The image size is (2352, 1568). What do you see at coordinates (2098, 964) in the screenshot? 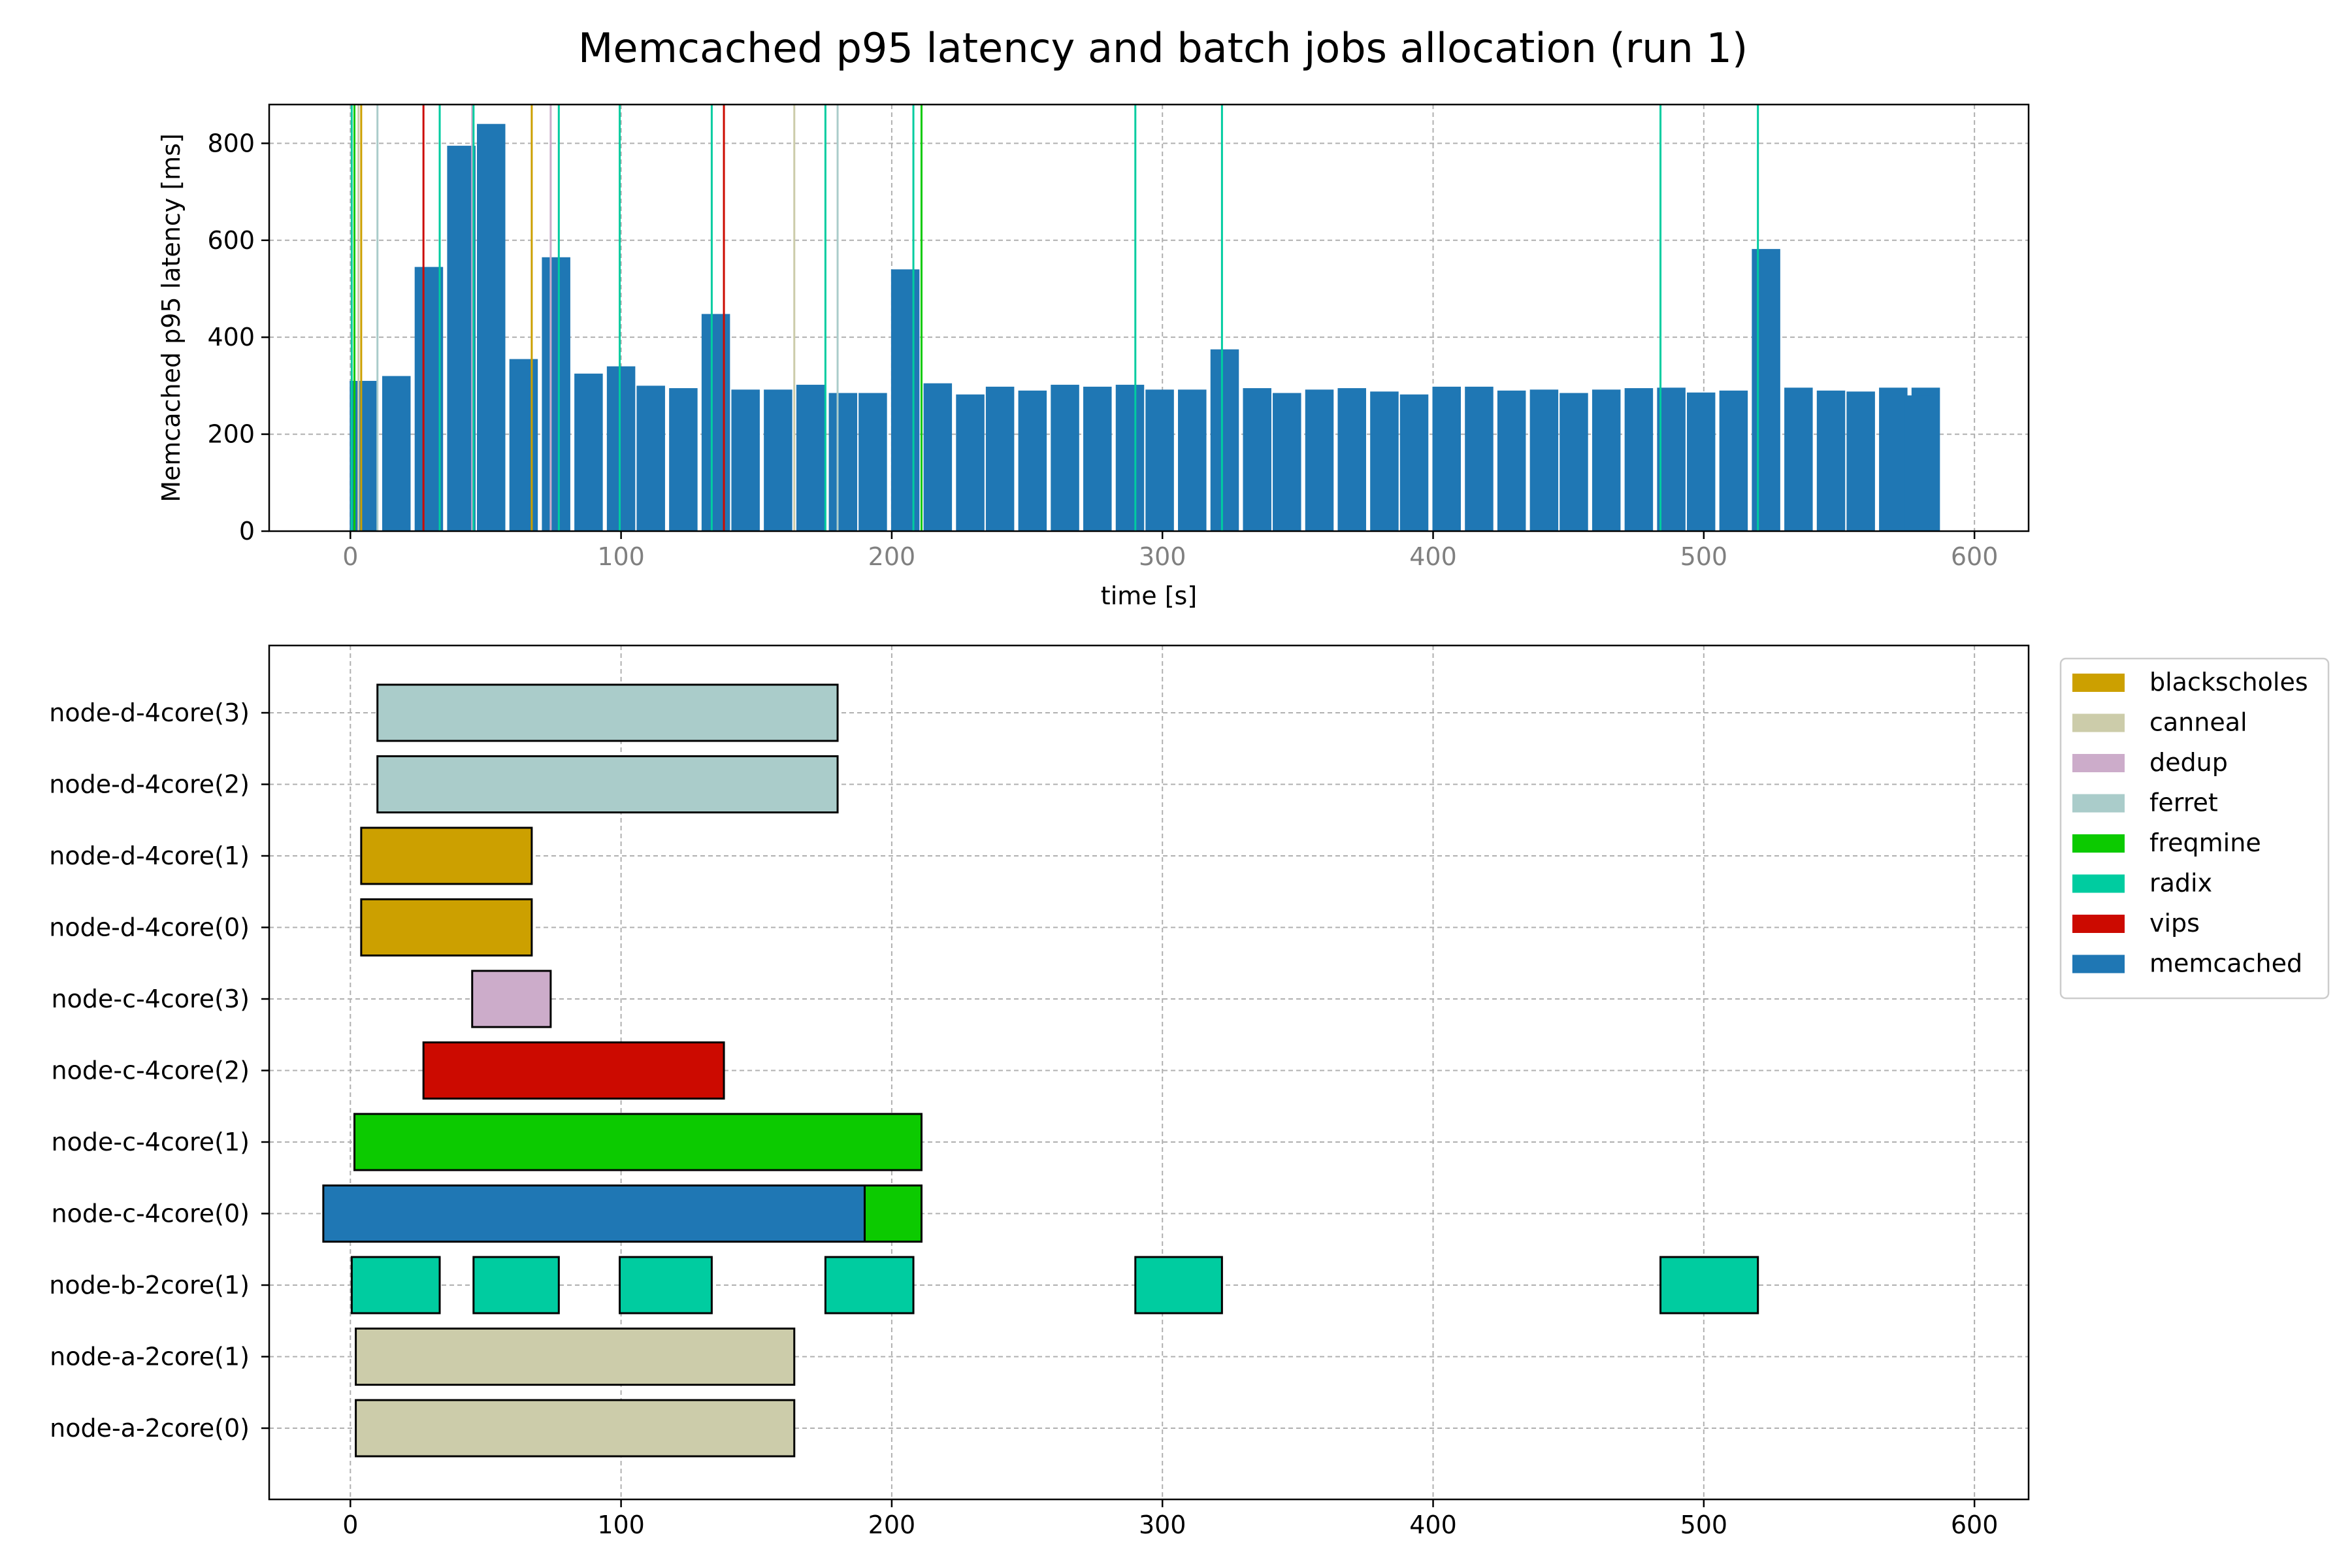
I see `legend-swatch-memcached` at bounding box center [2098, 964].